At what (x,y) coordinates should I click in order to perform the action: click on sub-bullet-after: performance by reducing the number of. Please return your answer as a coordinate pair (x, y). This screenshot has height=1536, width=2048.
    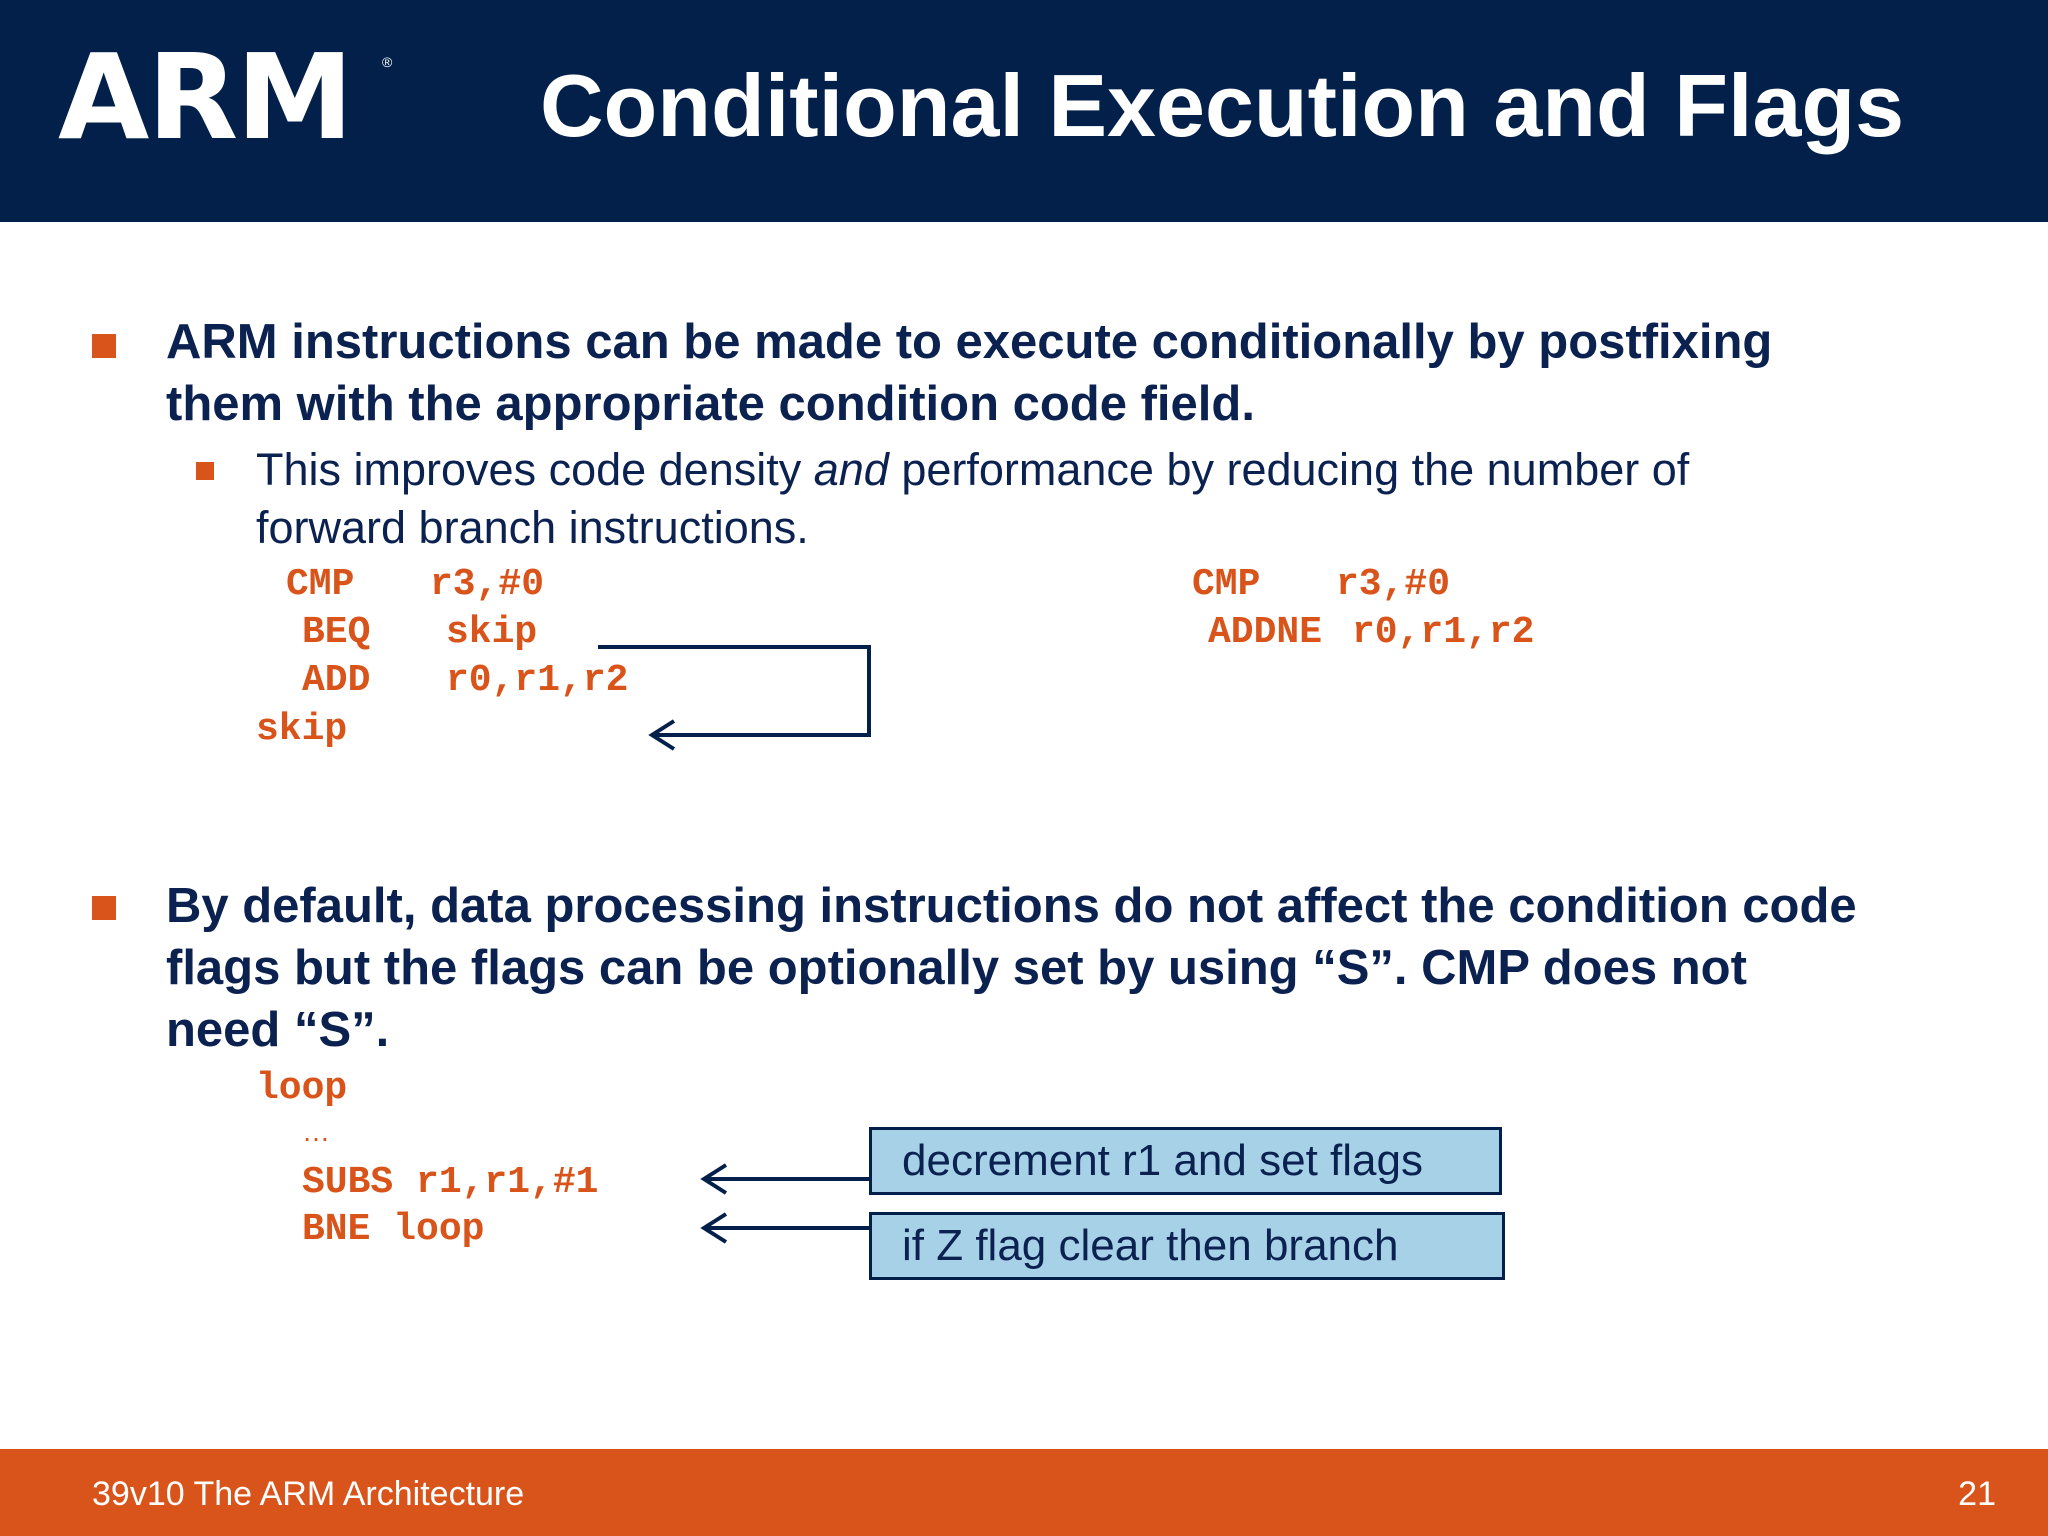
    Looking at the image, I should click on (1289, 469).